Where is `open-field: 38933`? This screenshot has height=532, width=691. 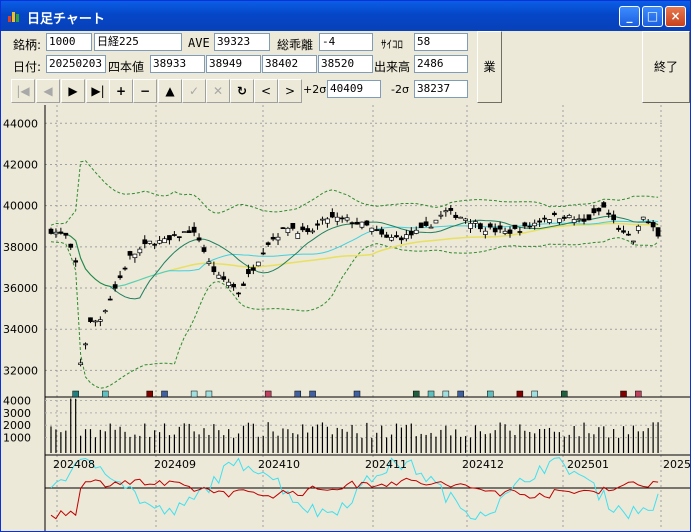
open-field: 38933 is located at coordinates (177, 64).